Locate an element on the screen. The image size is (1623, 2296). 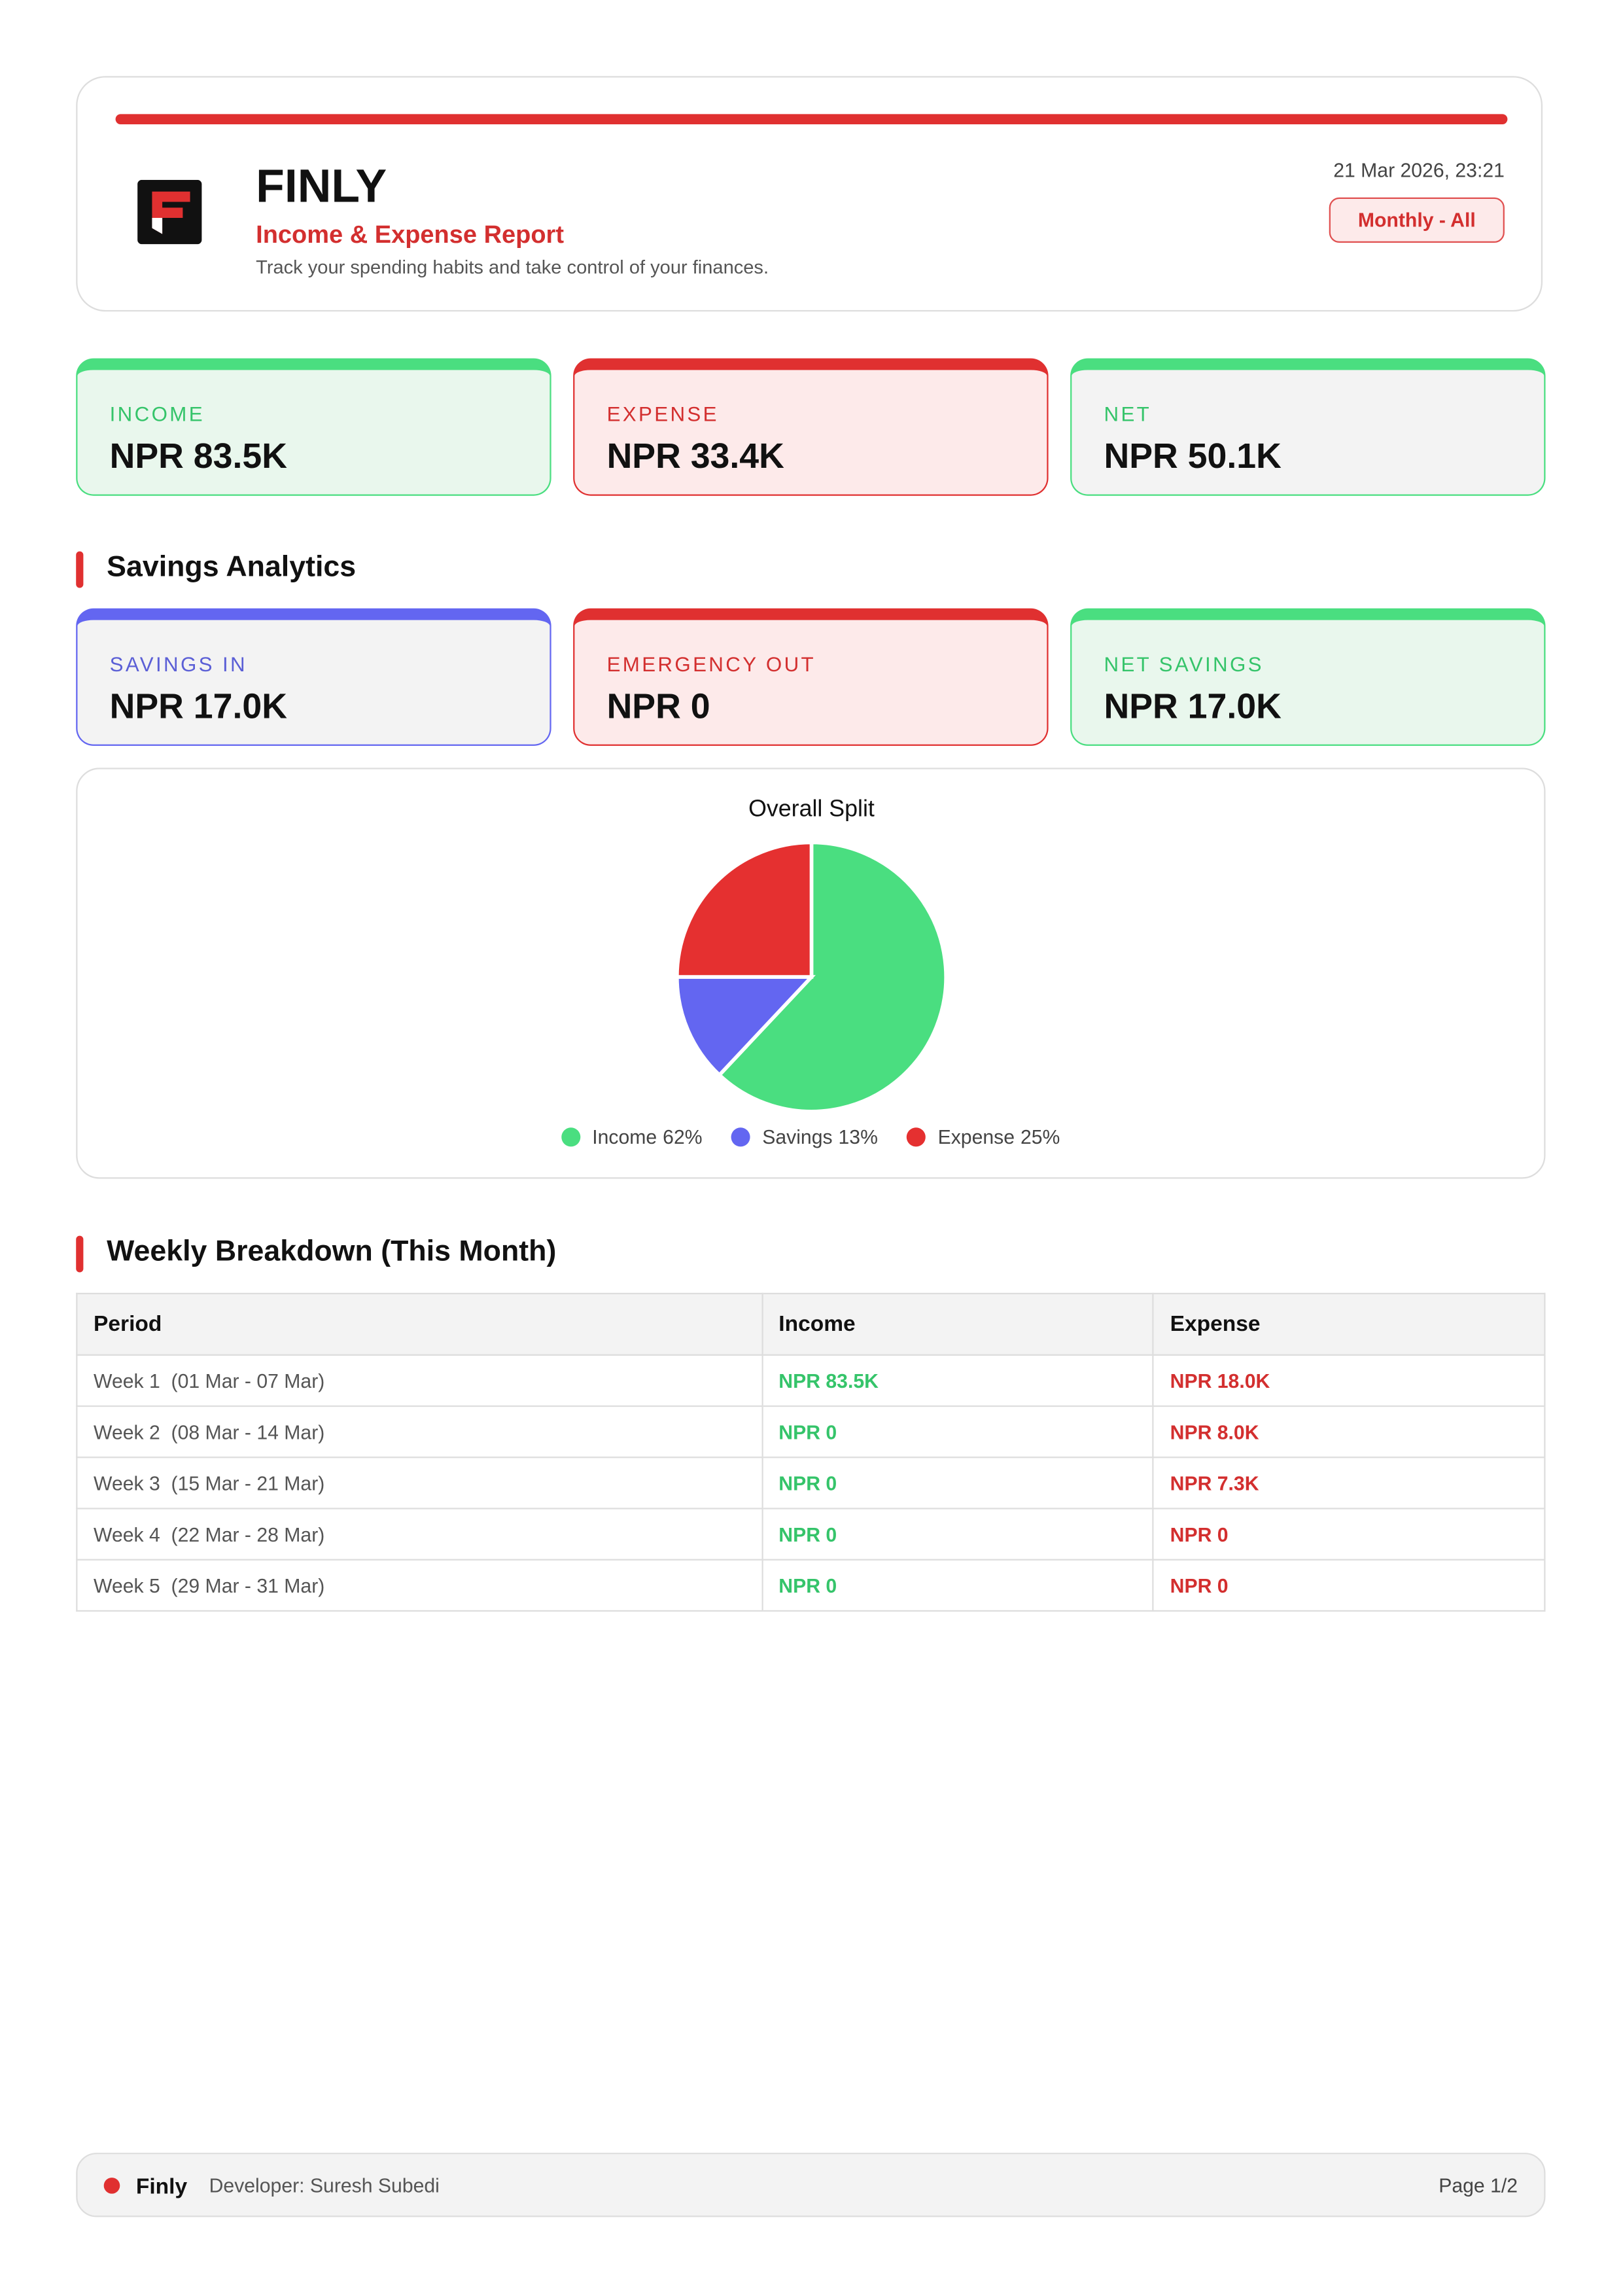
legend-label: Savings is located at coordinates (798, 1137).